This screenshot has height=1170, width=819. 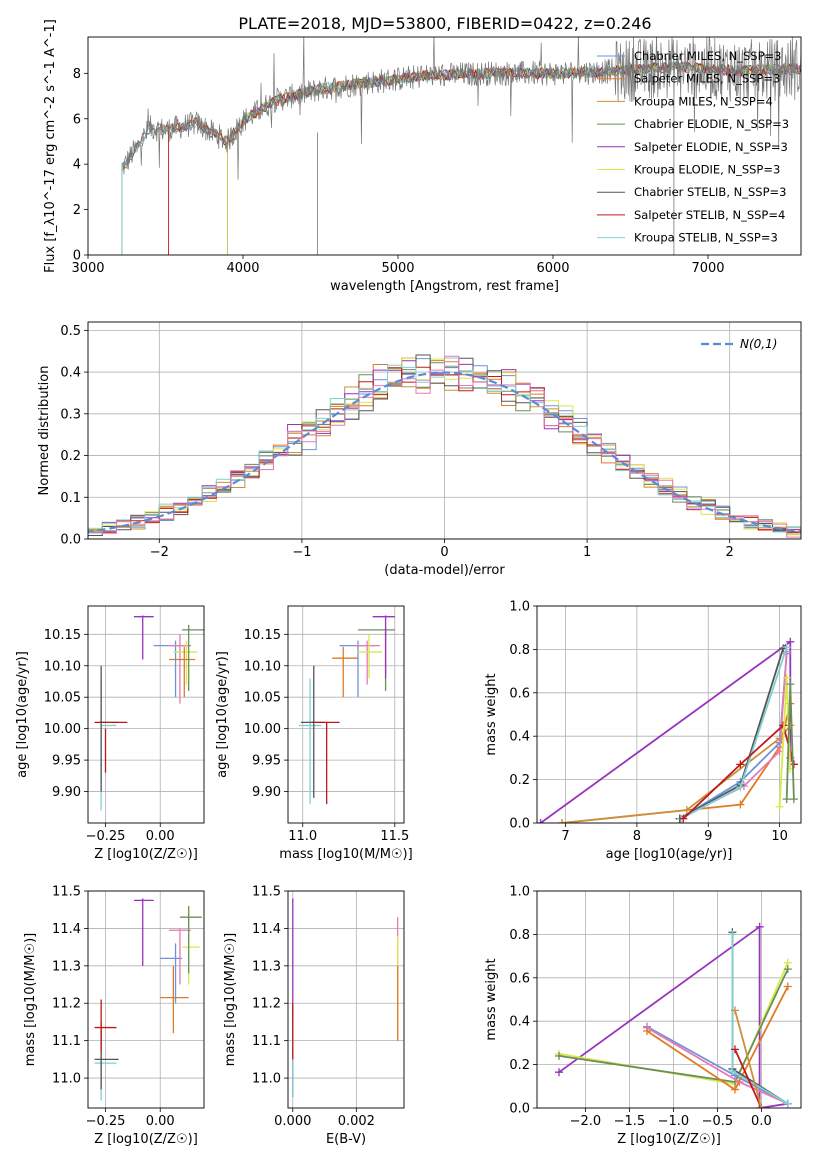 I want to click on normal-curve-line, so click(x=444, y=452).